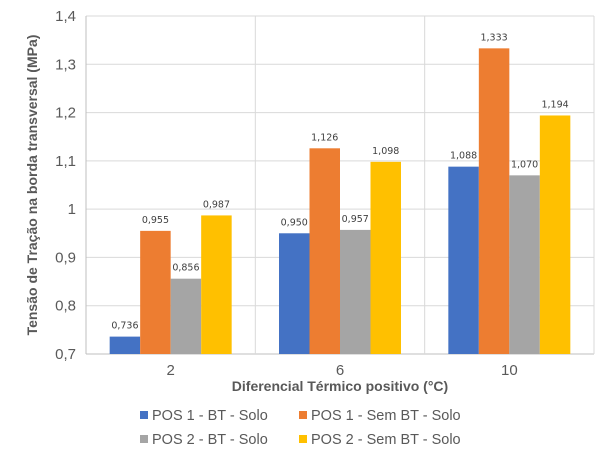 The width and height of the screenshot is (605, 466). What do you see at coordinates (324, 137) in the screenshot?
I see `data-label: 1,126` at bounding box center [324, 137].